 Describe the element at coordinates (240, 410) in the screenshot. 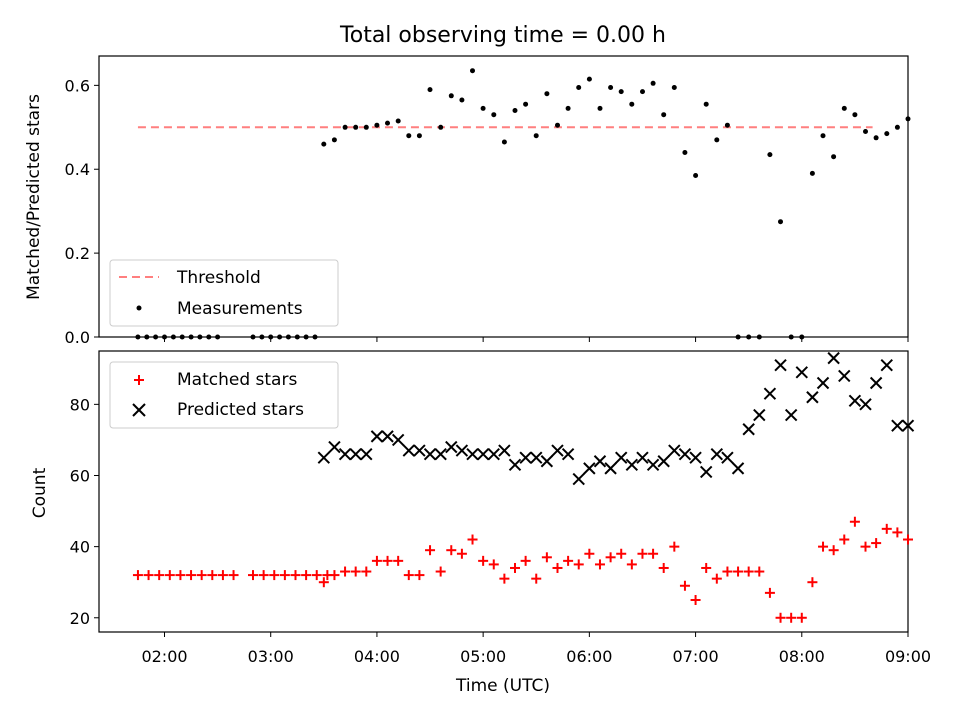

I see `predicted-legend-label: Predicted stars` at that location.